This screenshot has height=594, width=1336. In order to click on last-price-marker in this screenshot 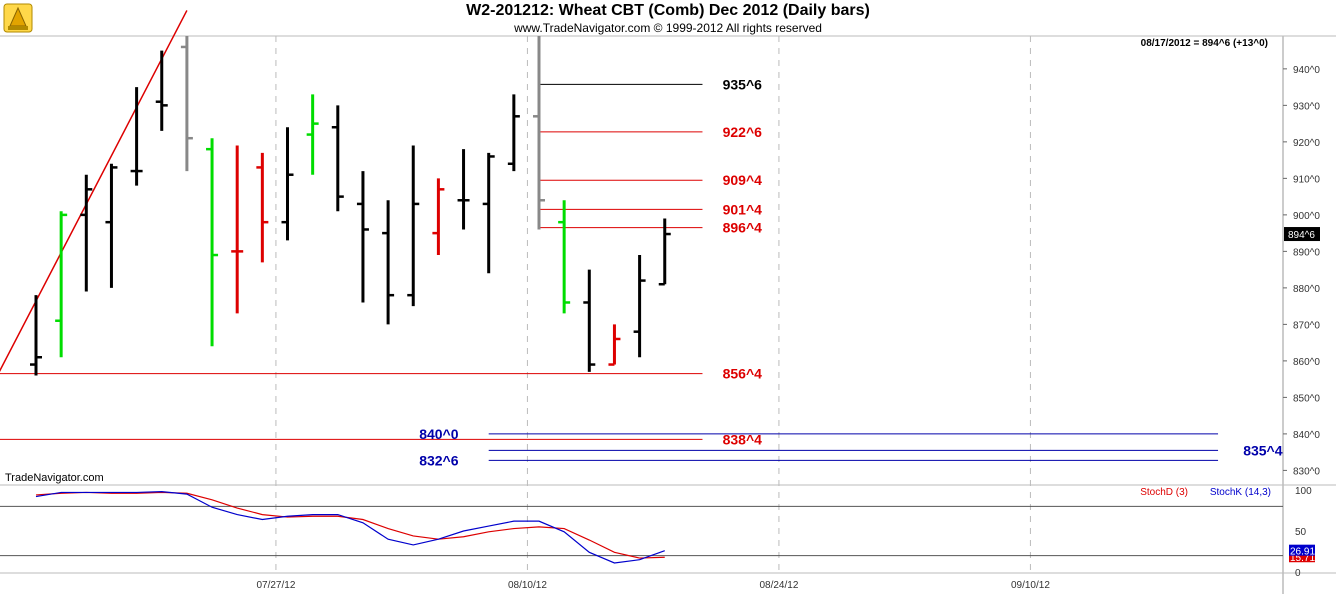, I will do `click(1302, 234)`.